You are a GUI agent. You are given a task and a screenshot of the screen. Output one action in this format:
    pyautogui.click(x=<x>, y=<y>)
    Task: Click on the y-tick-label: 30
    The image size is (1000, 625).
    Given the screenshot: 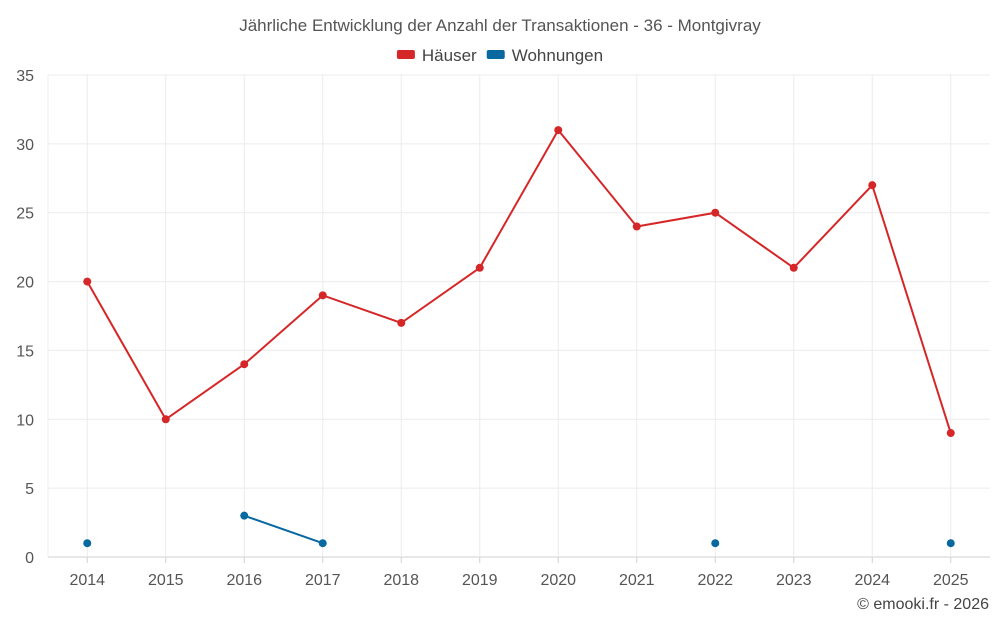 What is the action you would take?
    pyautogui.click(x=25, y=145)
    